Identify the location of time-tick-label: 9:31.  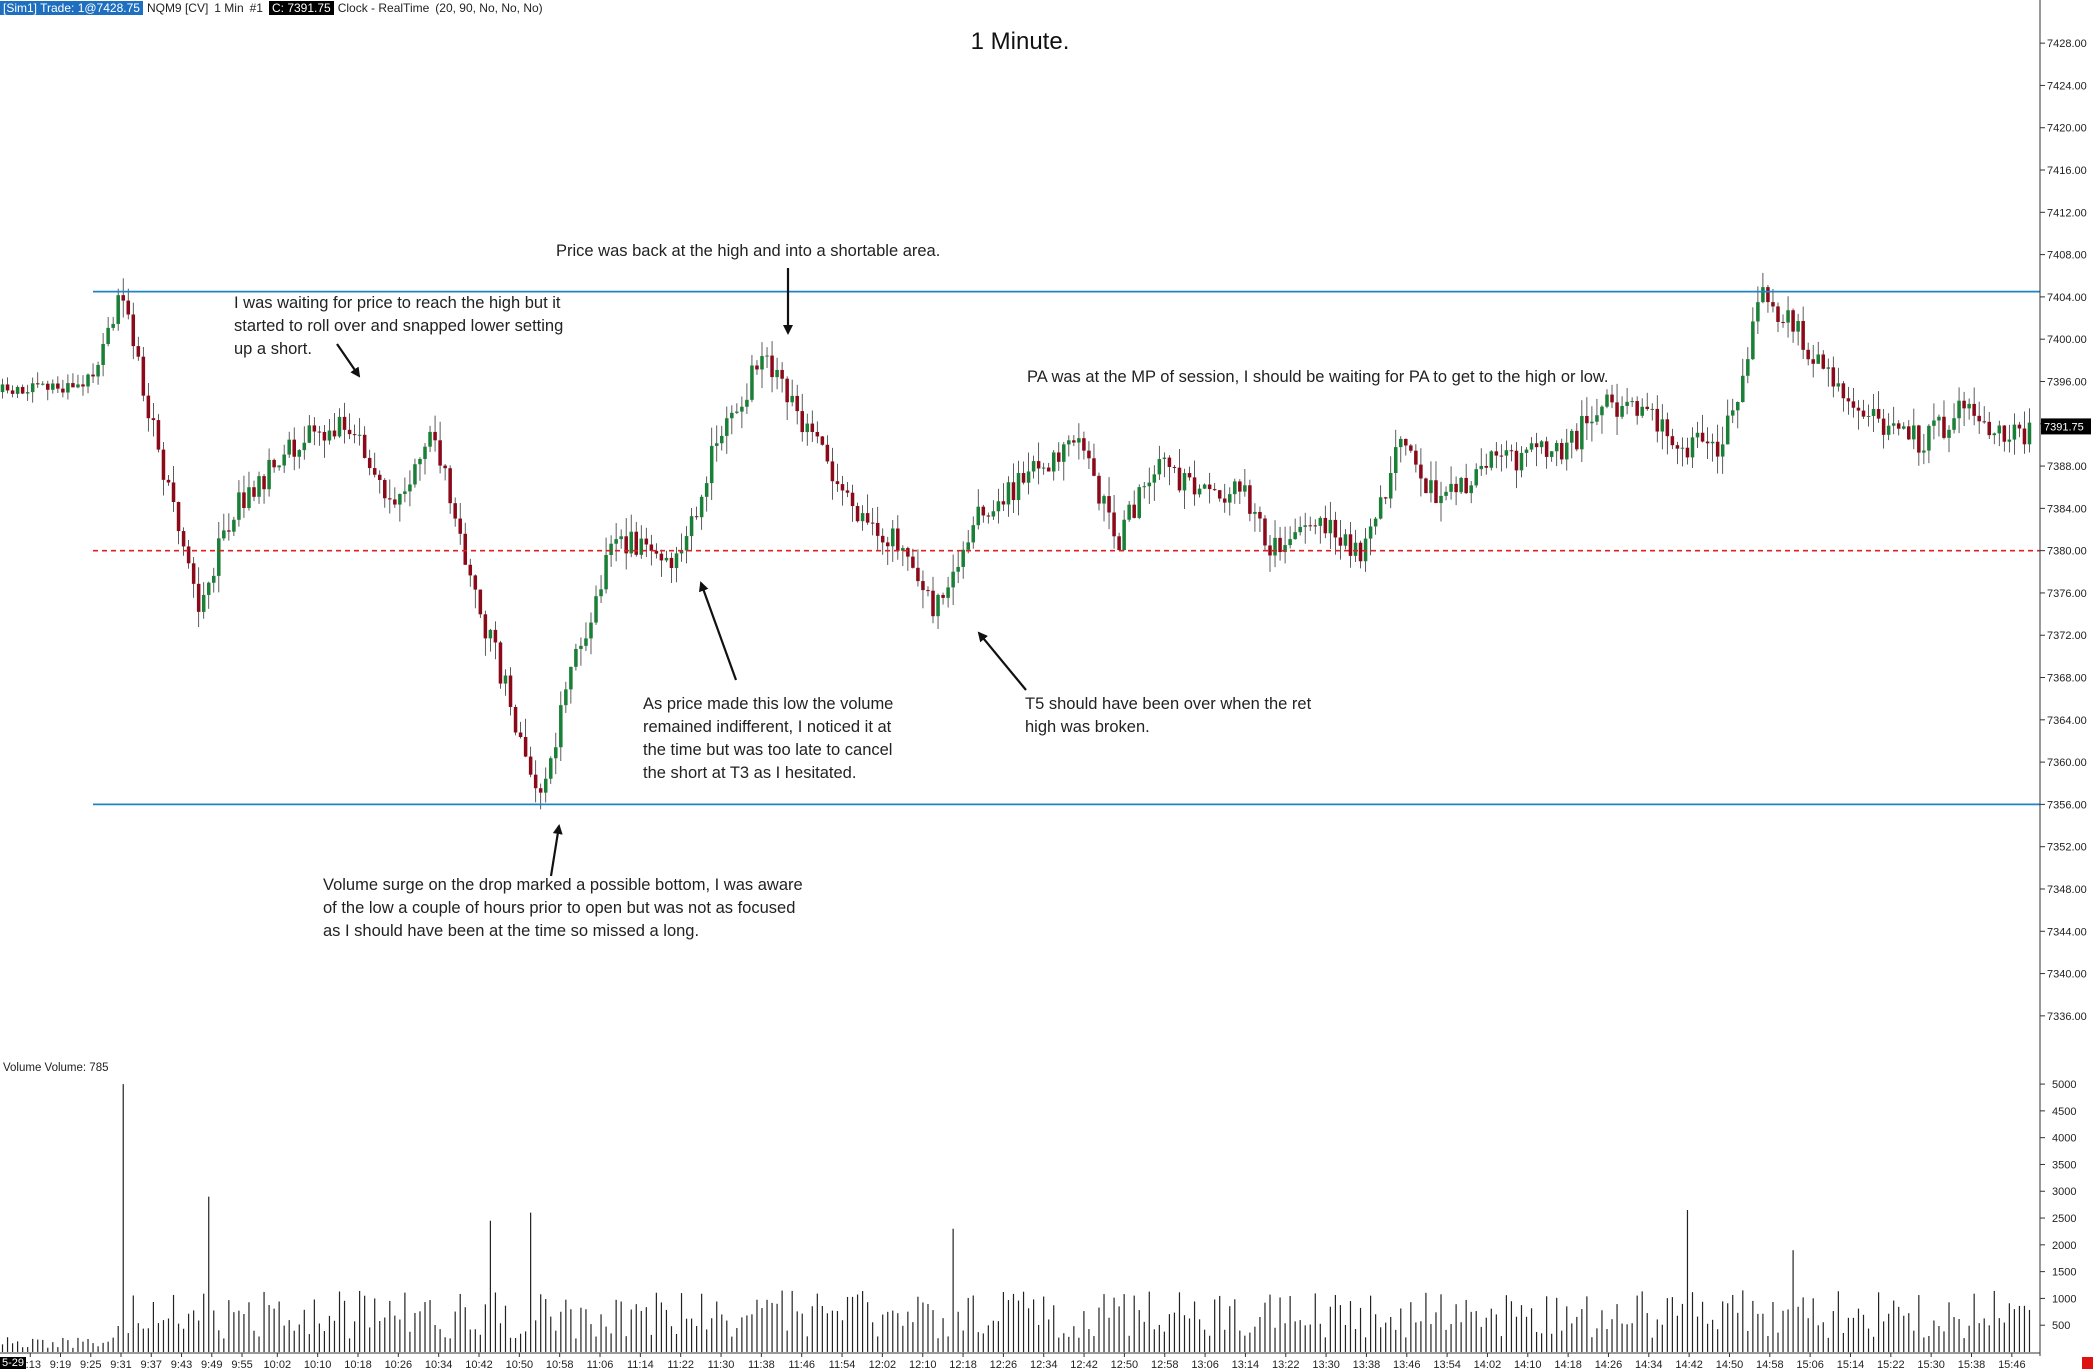
(120, 1365).